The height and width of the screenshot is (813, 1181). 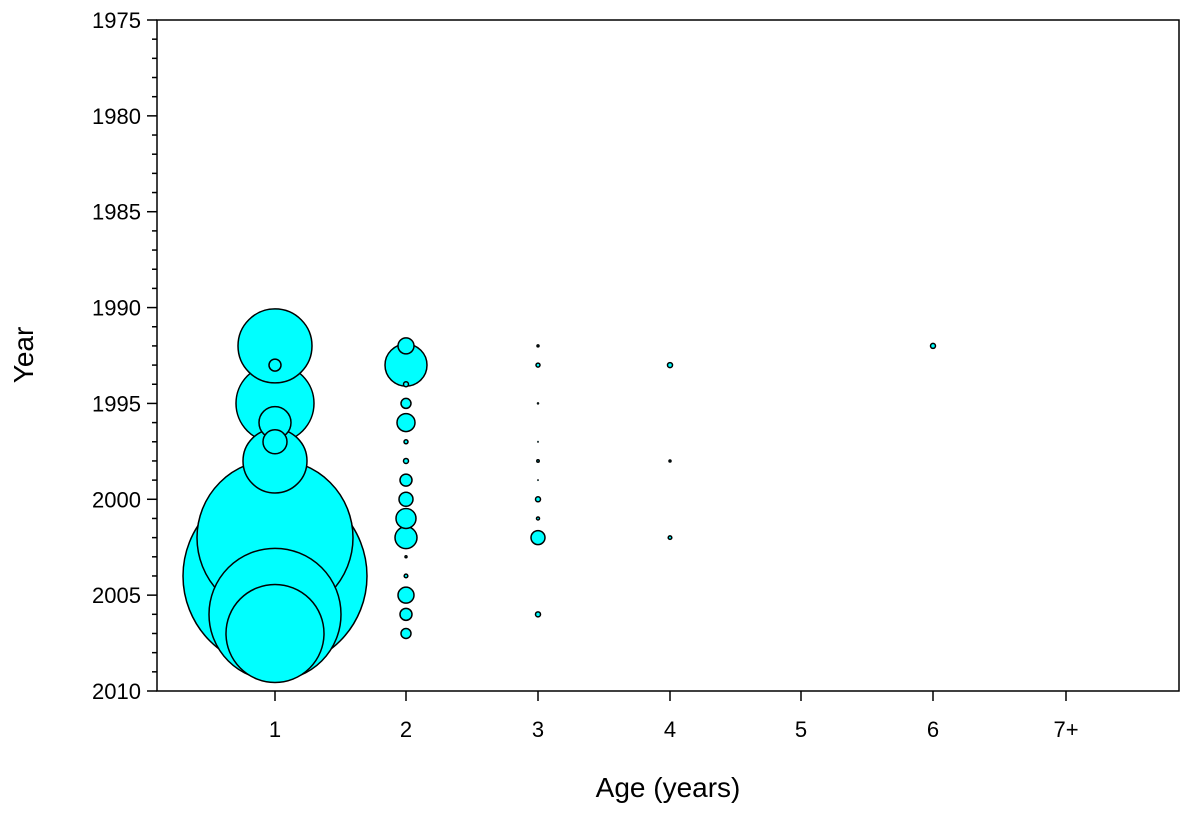 I want to click on x-tick-label: 6, so click(x=933, y=729).